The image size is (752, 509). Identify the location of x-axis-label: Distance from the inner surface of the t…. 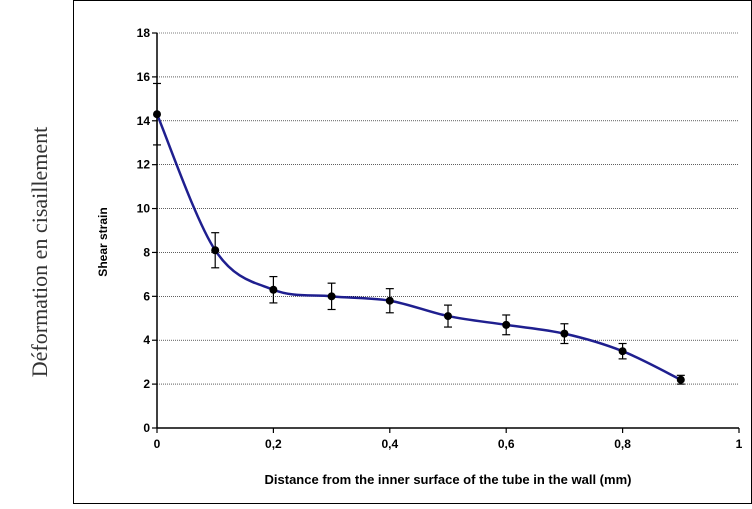
(448, 479).